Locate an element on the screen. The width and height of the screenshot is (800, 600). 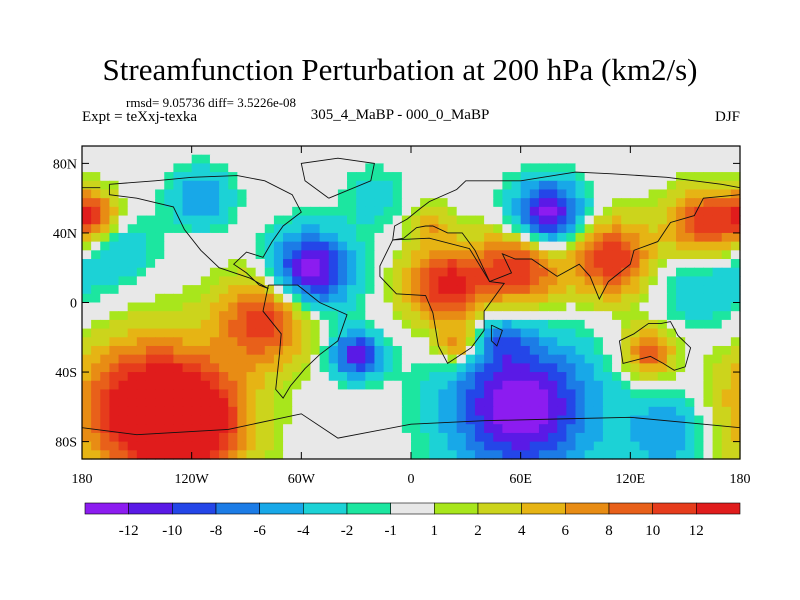
colorbar-swatch is located at coordinates (325, 508).